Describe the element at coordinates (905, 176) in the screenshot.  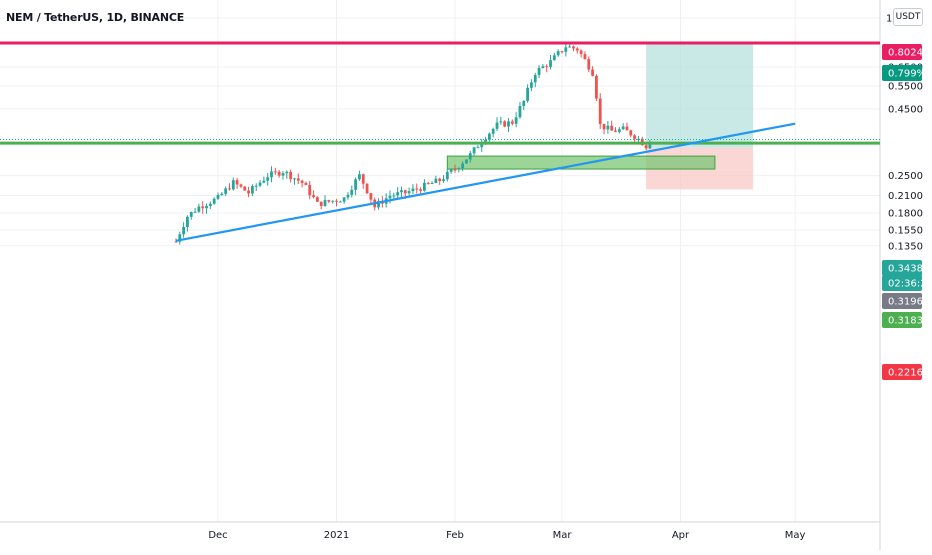
I see `y-tick-label: 0.2500` at that location.